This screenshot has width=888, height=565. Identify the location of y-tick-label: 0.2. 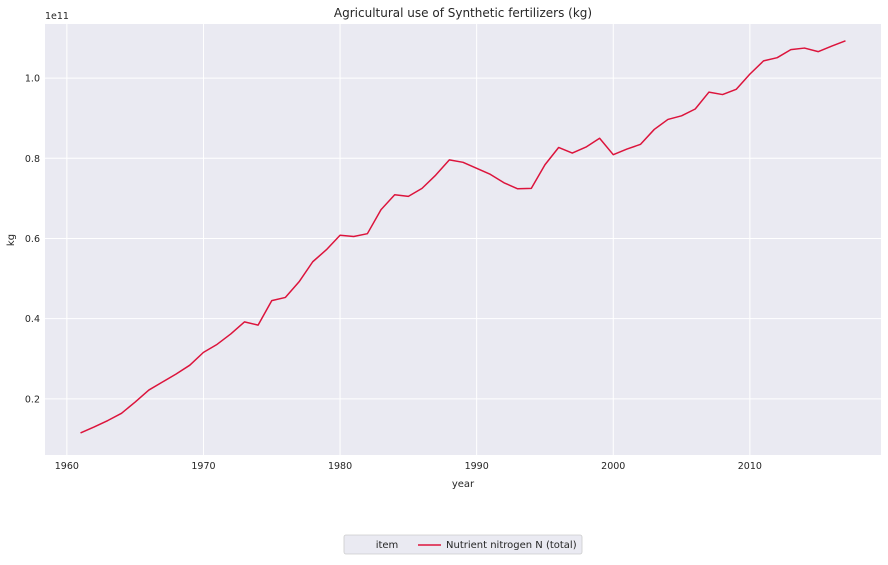
(32, 399).